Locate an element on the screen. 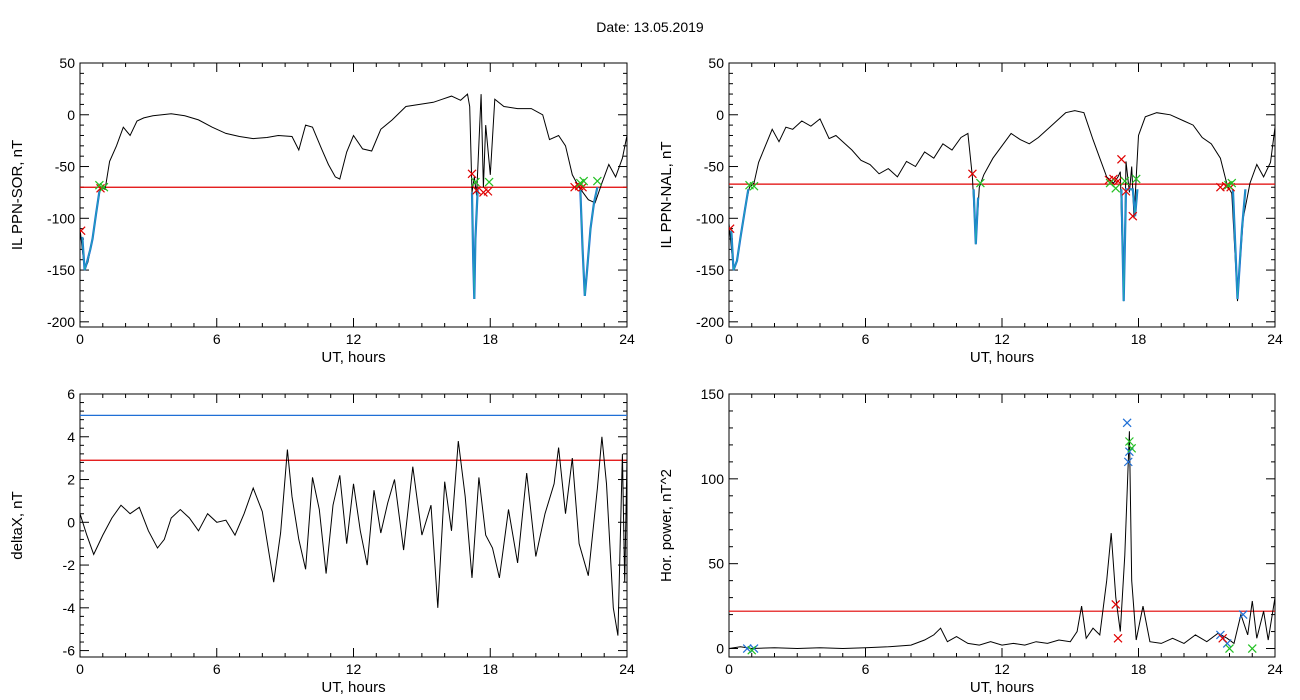  y-tick-label: -6 is located at coordinates (69, 651).